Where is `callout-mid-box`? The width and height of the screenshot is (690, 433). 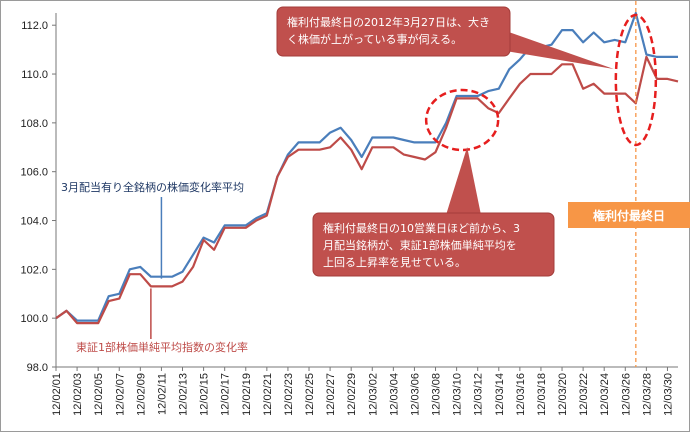 callout-mid-box is located at coordinates (433, 244).